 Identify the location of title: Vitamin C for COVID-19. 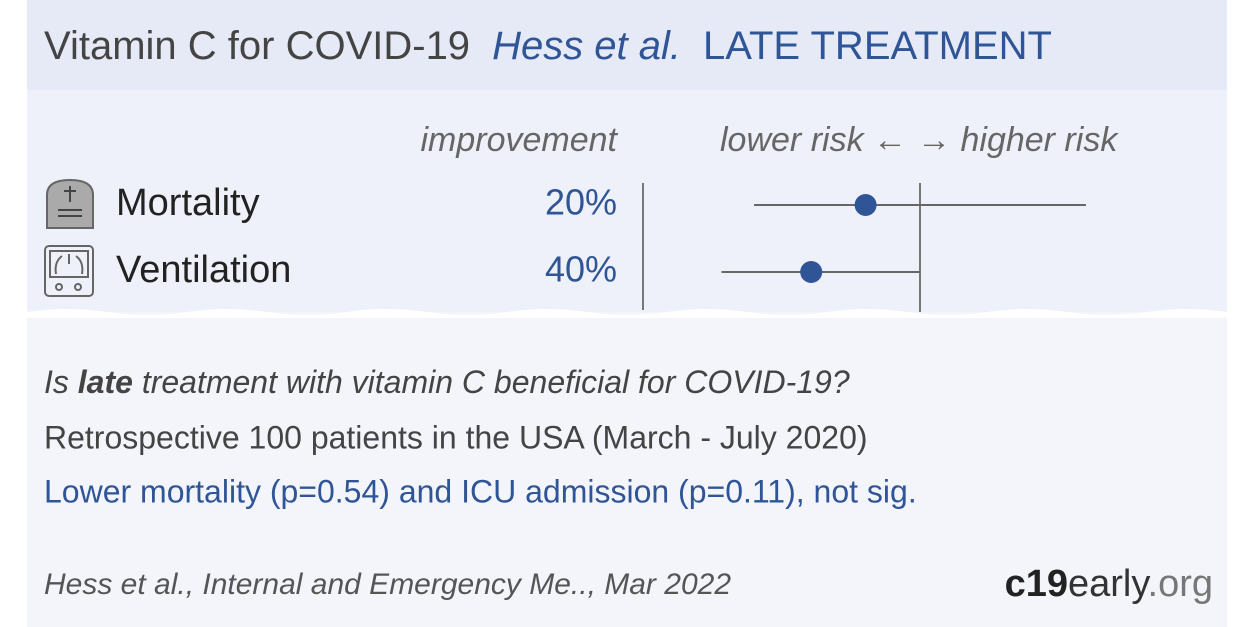
(257, 46).